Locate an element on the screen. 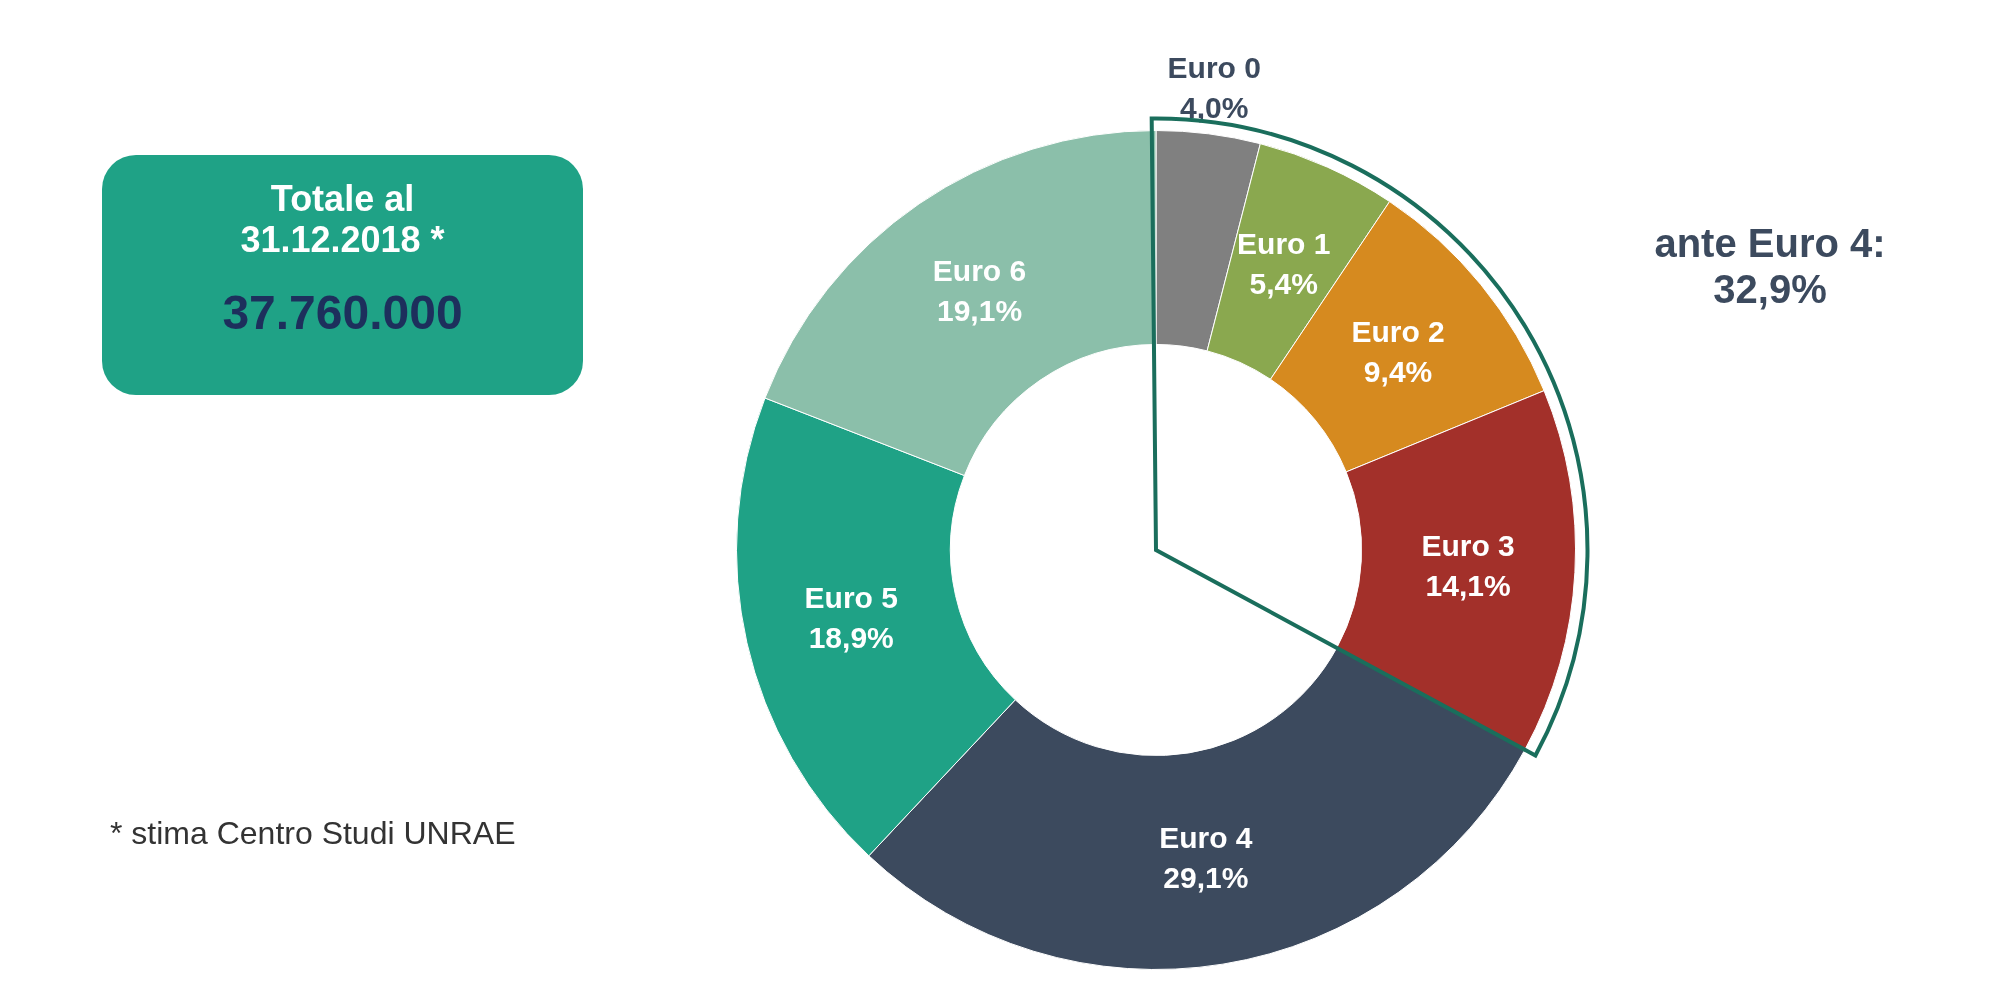 The image size is (1997, 1003). slice-label: Euro 1 is located at coordinates (1284, 244).